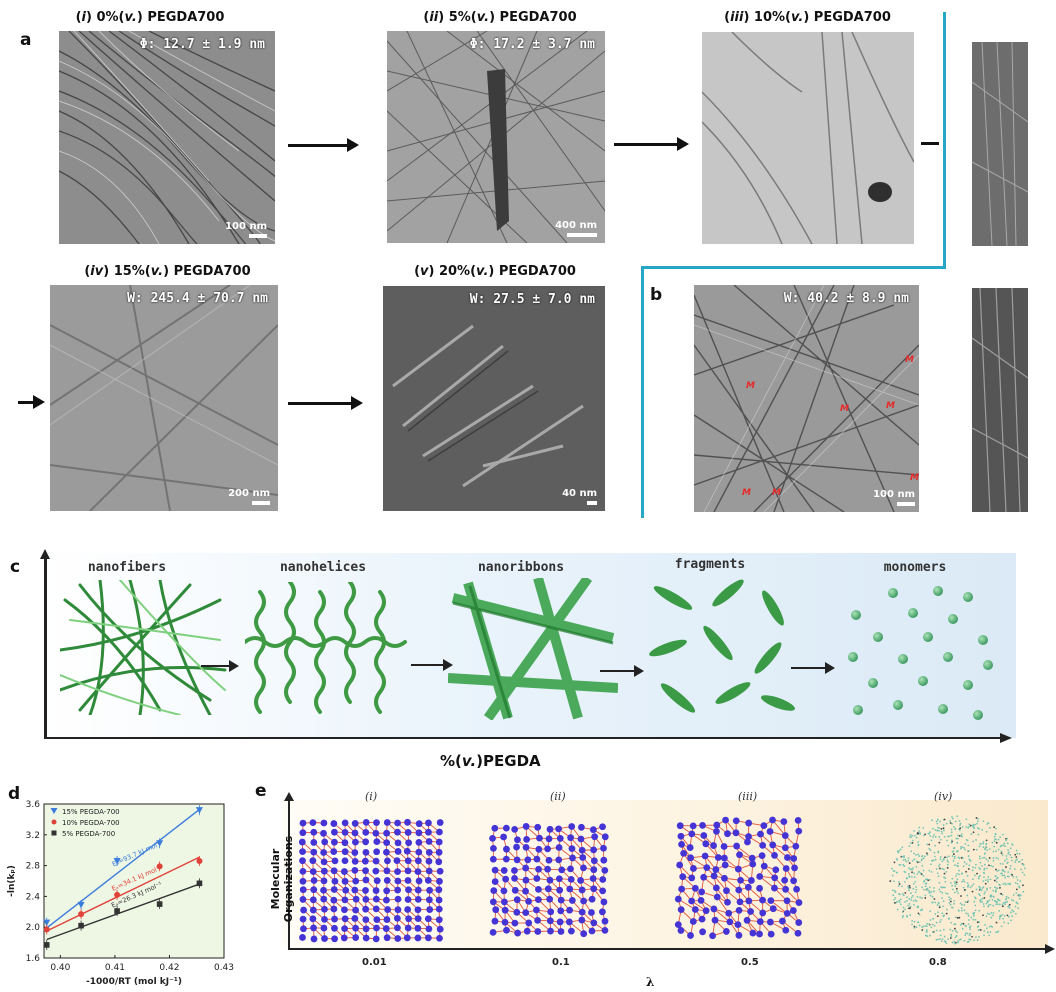 The image size is (1056, 992). What do you see at coordinates (524, 738) in the screenshot?
I see `axis-line` at bounding box center [524, 738].